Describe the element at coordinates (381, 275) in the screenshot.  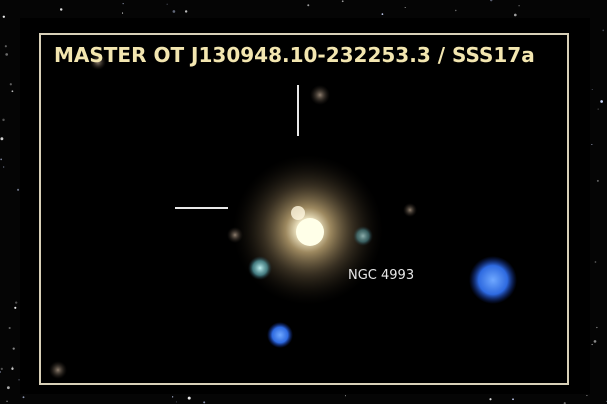
I see `galaxy-label: NGC 4993` at that location.